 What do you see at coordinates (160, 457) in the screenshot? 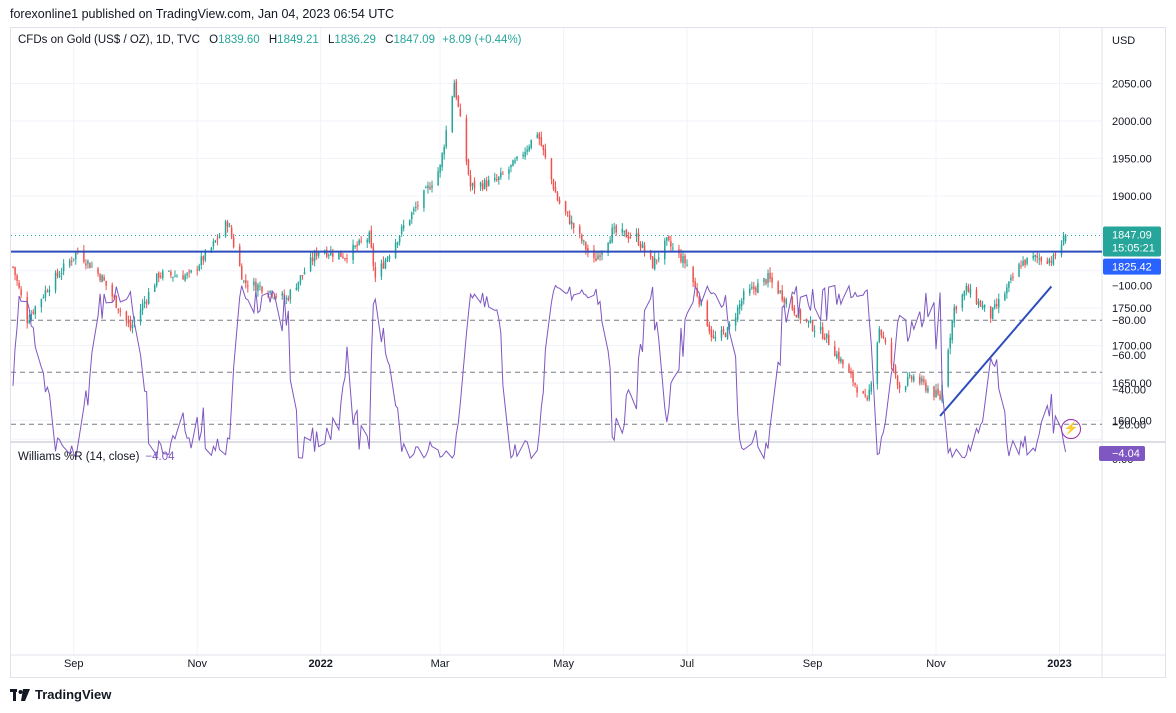
I see `indicator-value: −4.04` at bounding box center [160, 457].